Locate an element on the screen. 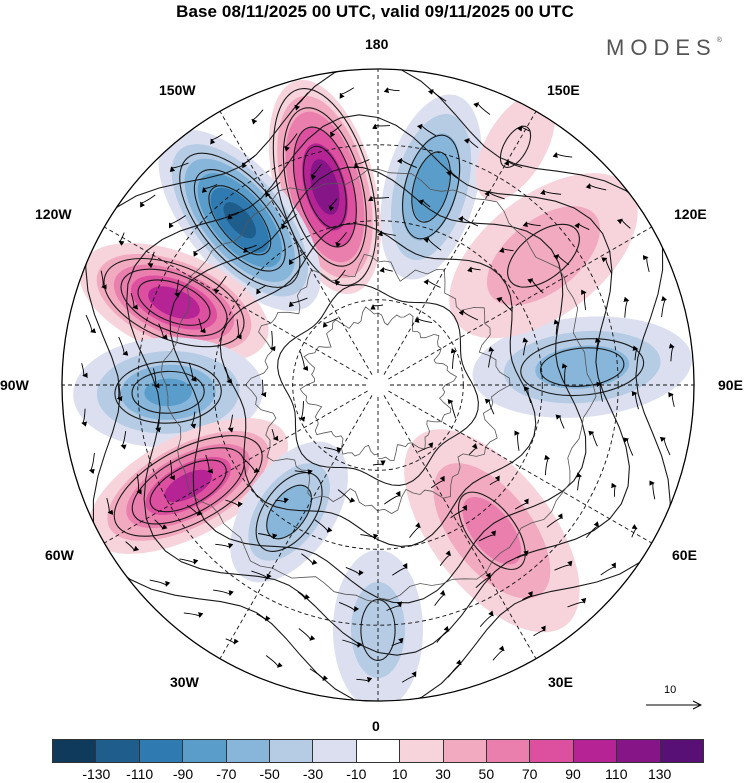  colorbar-tick: -110 is located at coordinates (140, 774).